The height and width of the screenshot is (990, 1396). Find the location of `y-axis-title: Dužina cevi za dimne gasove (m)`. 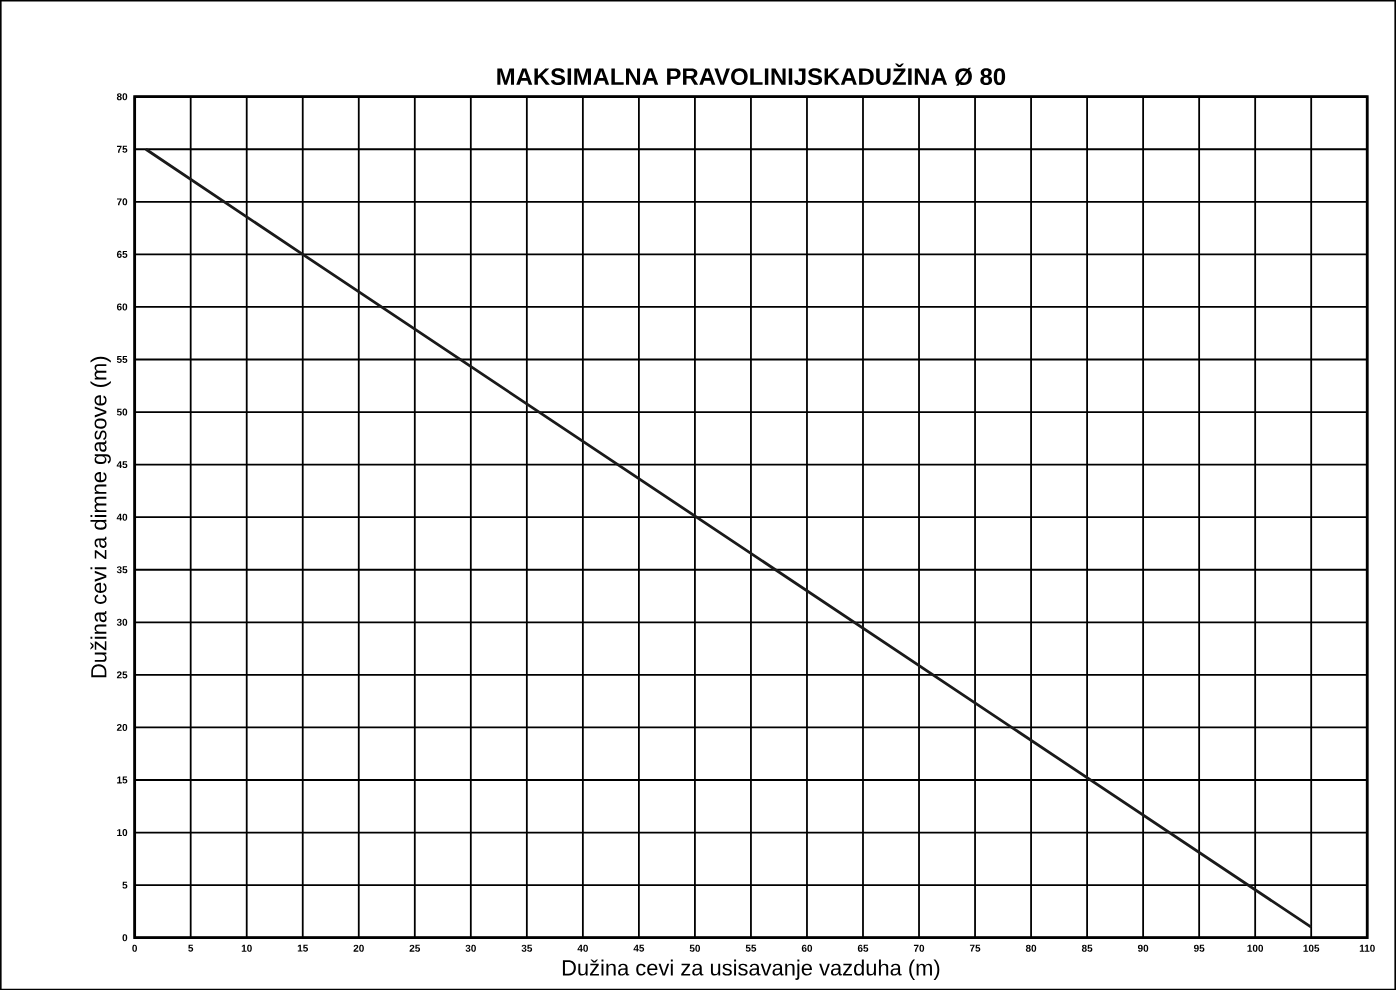

y-axis-title: Dužina cevi za dimne gasove (m) is located at coordinates (100, 516).